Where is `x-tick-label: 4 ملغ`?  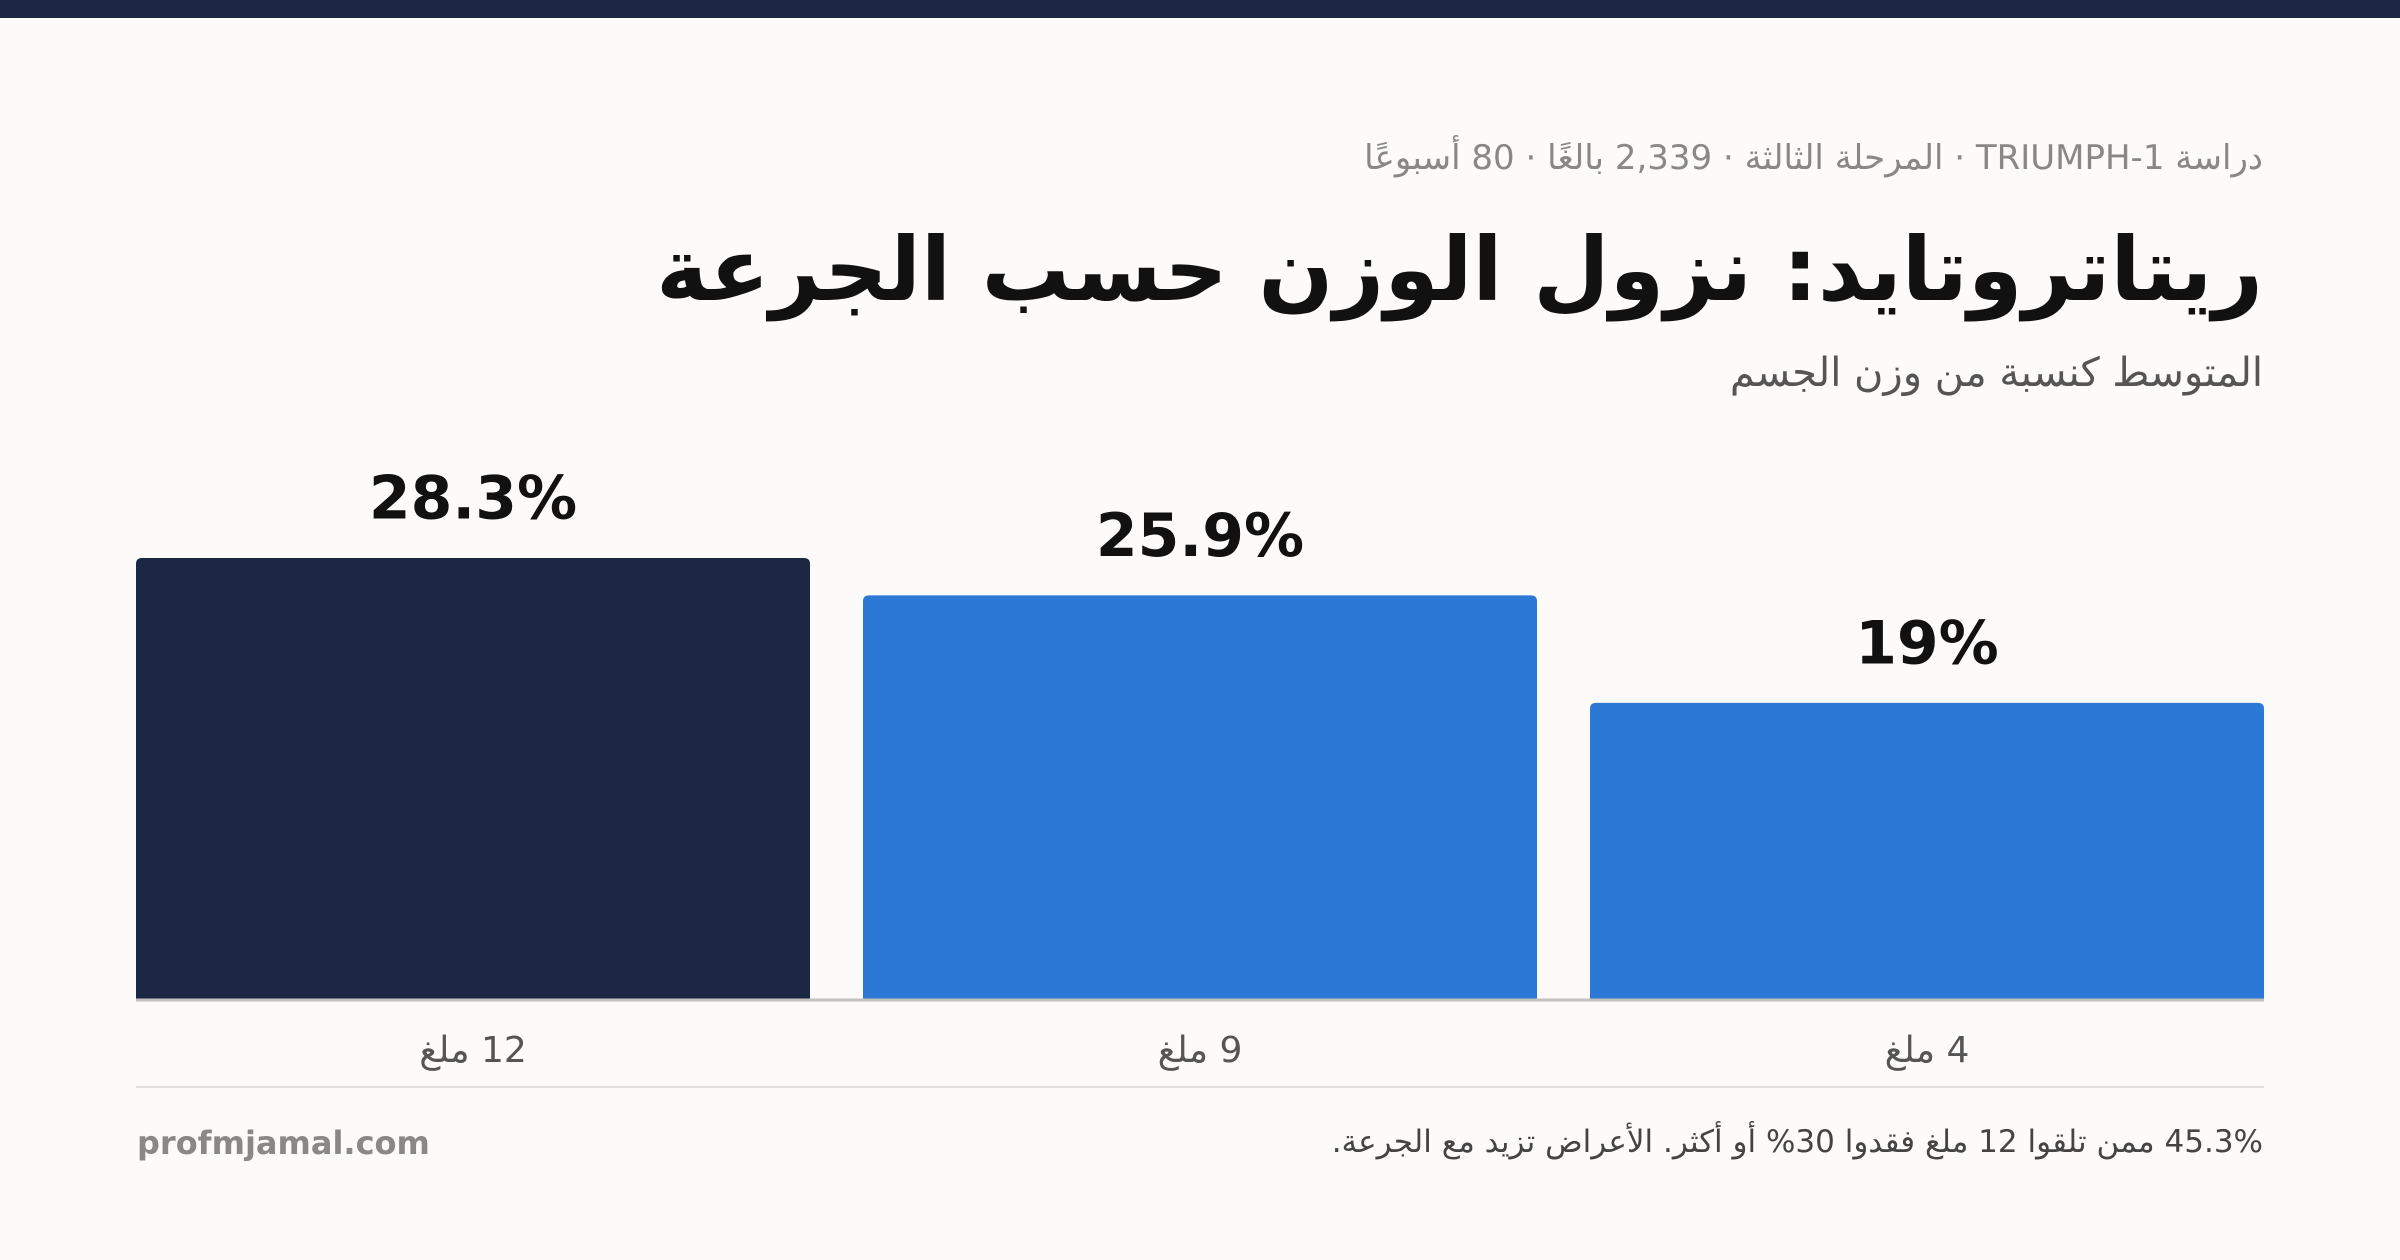
x-tick-label: 4 ملغ is located at coordinates (1927, 1050).